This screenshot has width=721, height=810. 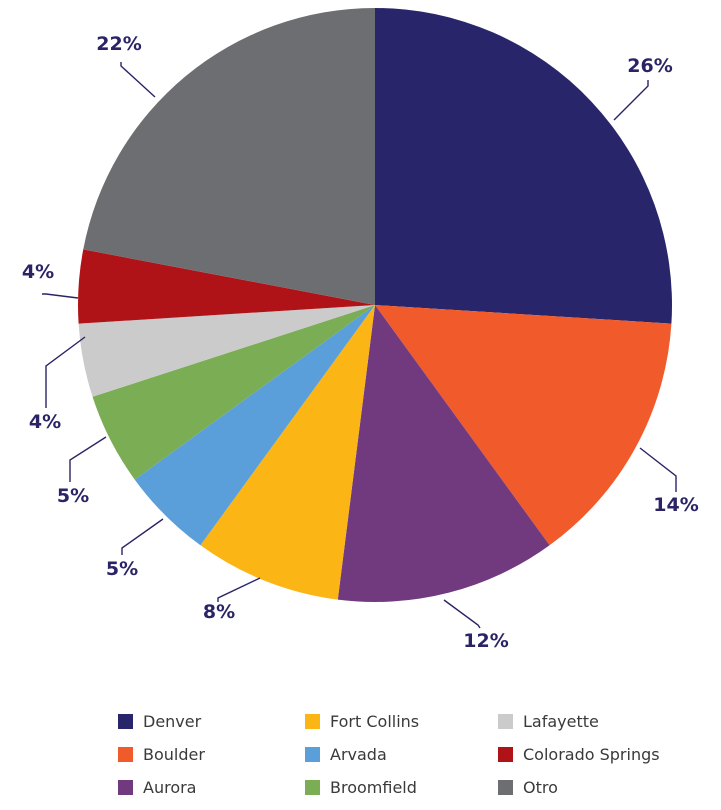 I want to click on legend-label-broomfield: Broomfield, so click(x=373, y=787).